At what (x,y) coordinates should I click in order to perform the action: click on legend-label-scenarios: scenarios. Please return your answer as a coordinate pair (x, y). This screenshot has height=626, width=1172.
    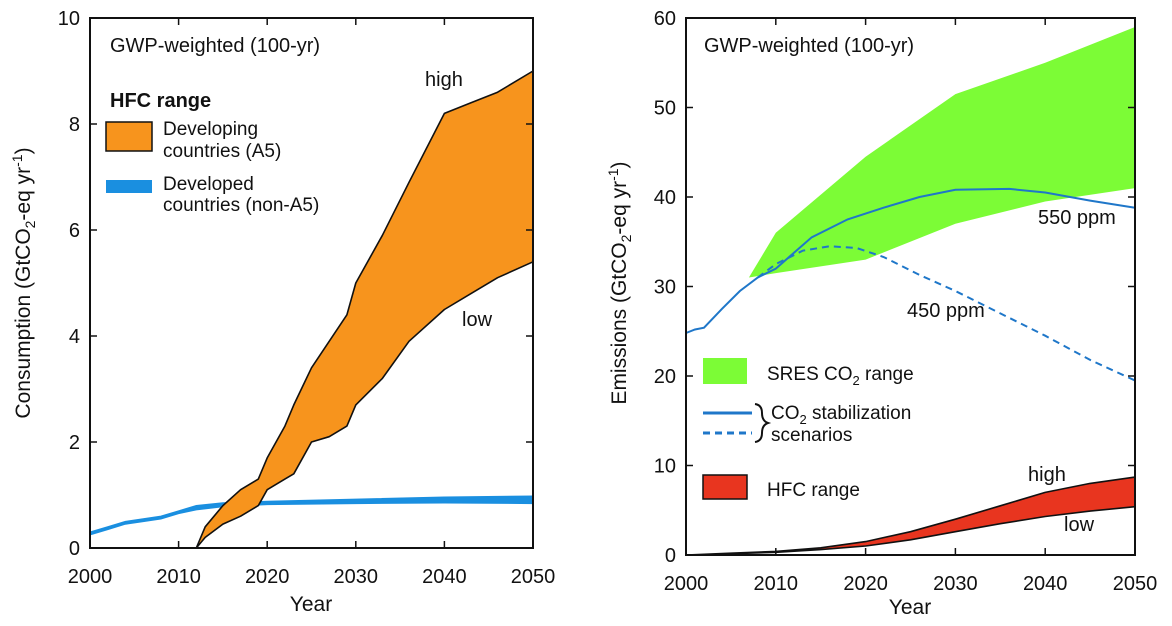
    Looking at the image, I should click on (811, 435).